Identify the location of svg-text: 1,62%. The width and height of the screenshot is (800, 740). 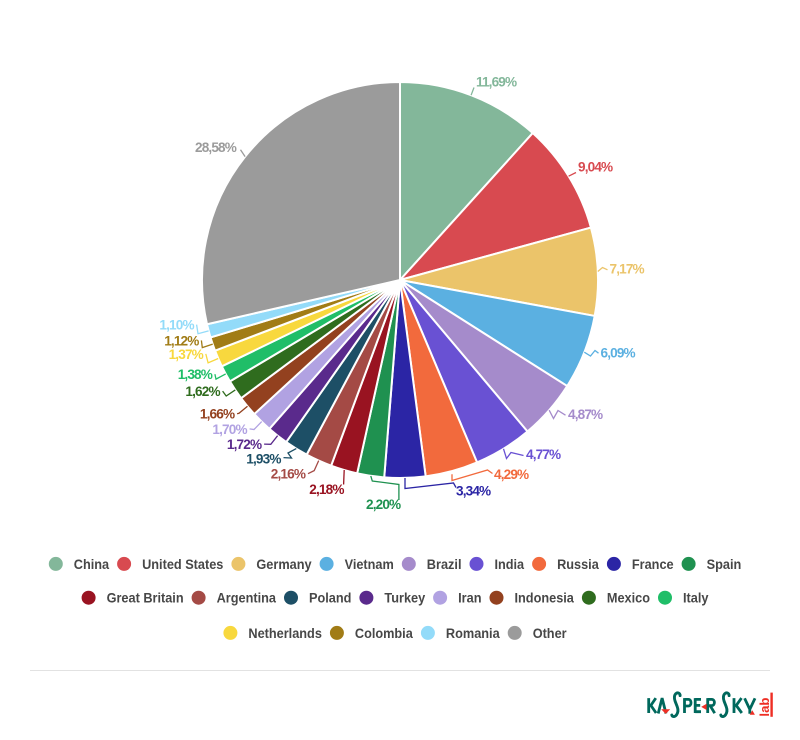
(202, 391).